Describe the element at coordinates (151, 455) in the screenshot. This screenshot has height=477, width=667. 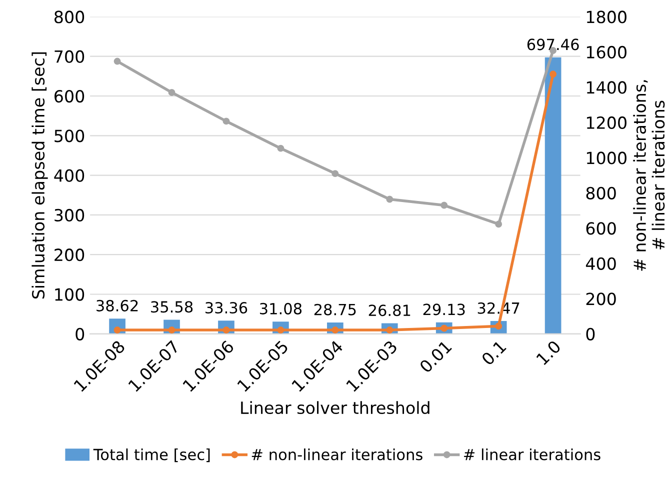
I see `legend-label: Total time [sec]` at that location.